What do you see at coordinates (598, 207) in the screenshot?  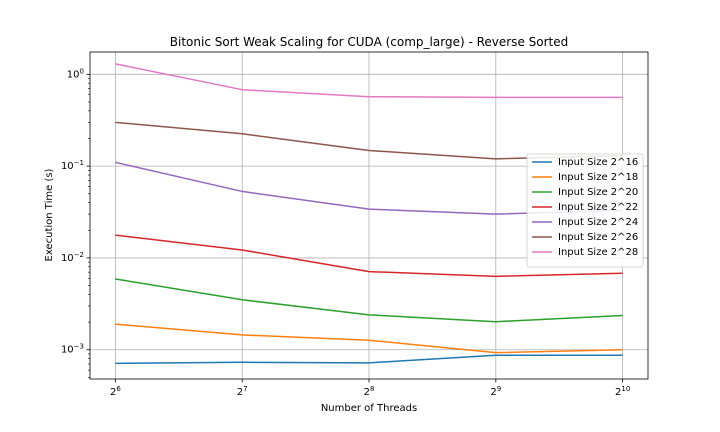 I see `legend-label: Input Size 2^22` at bounding box center [598, 207].